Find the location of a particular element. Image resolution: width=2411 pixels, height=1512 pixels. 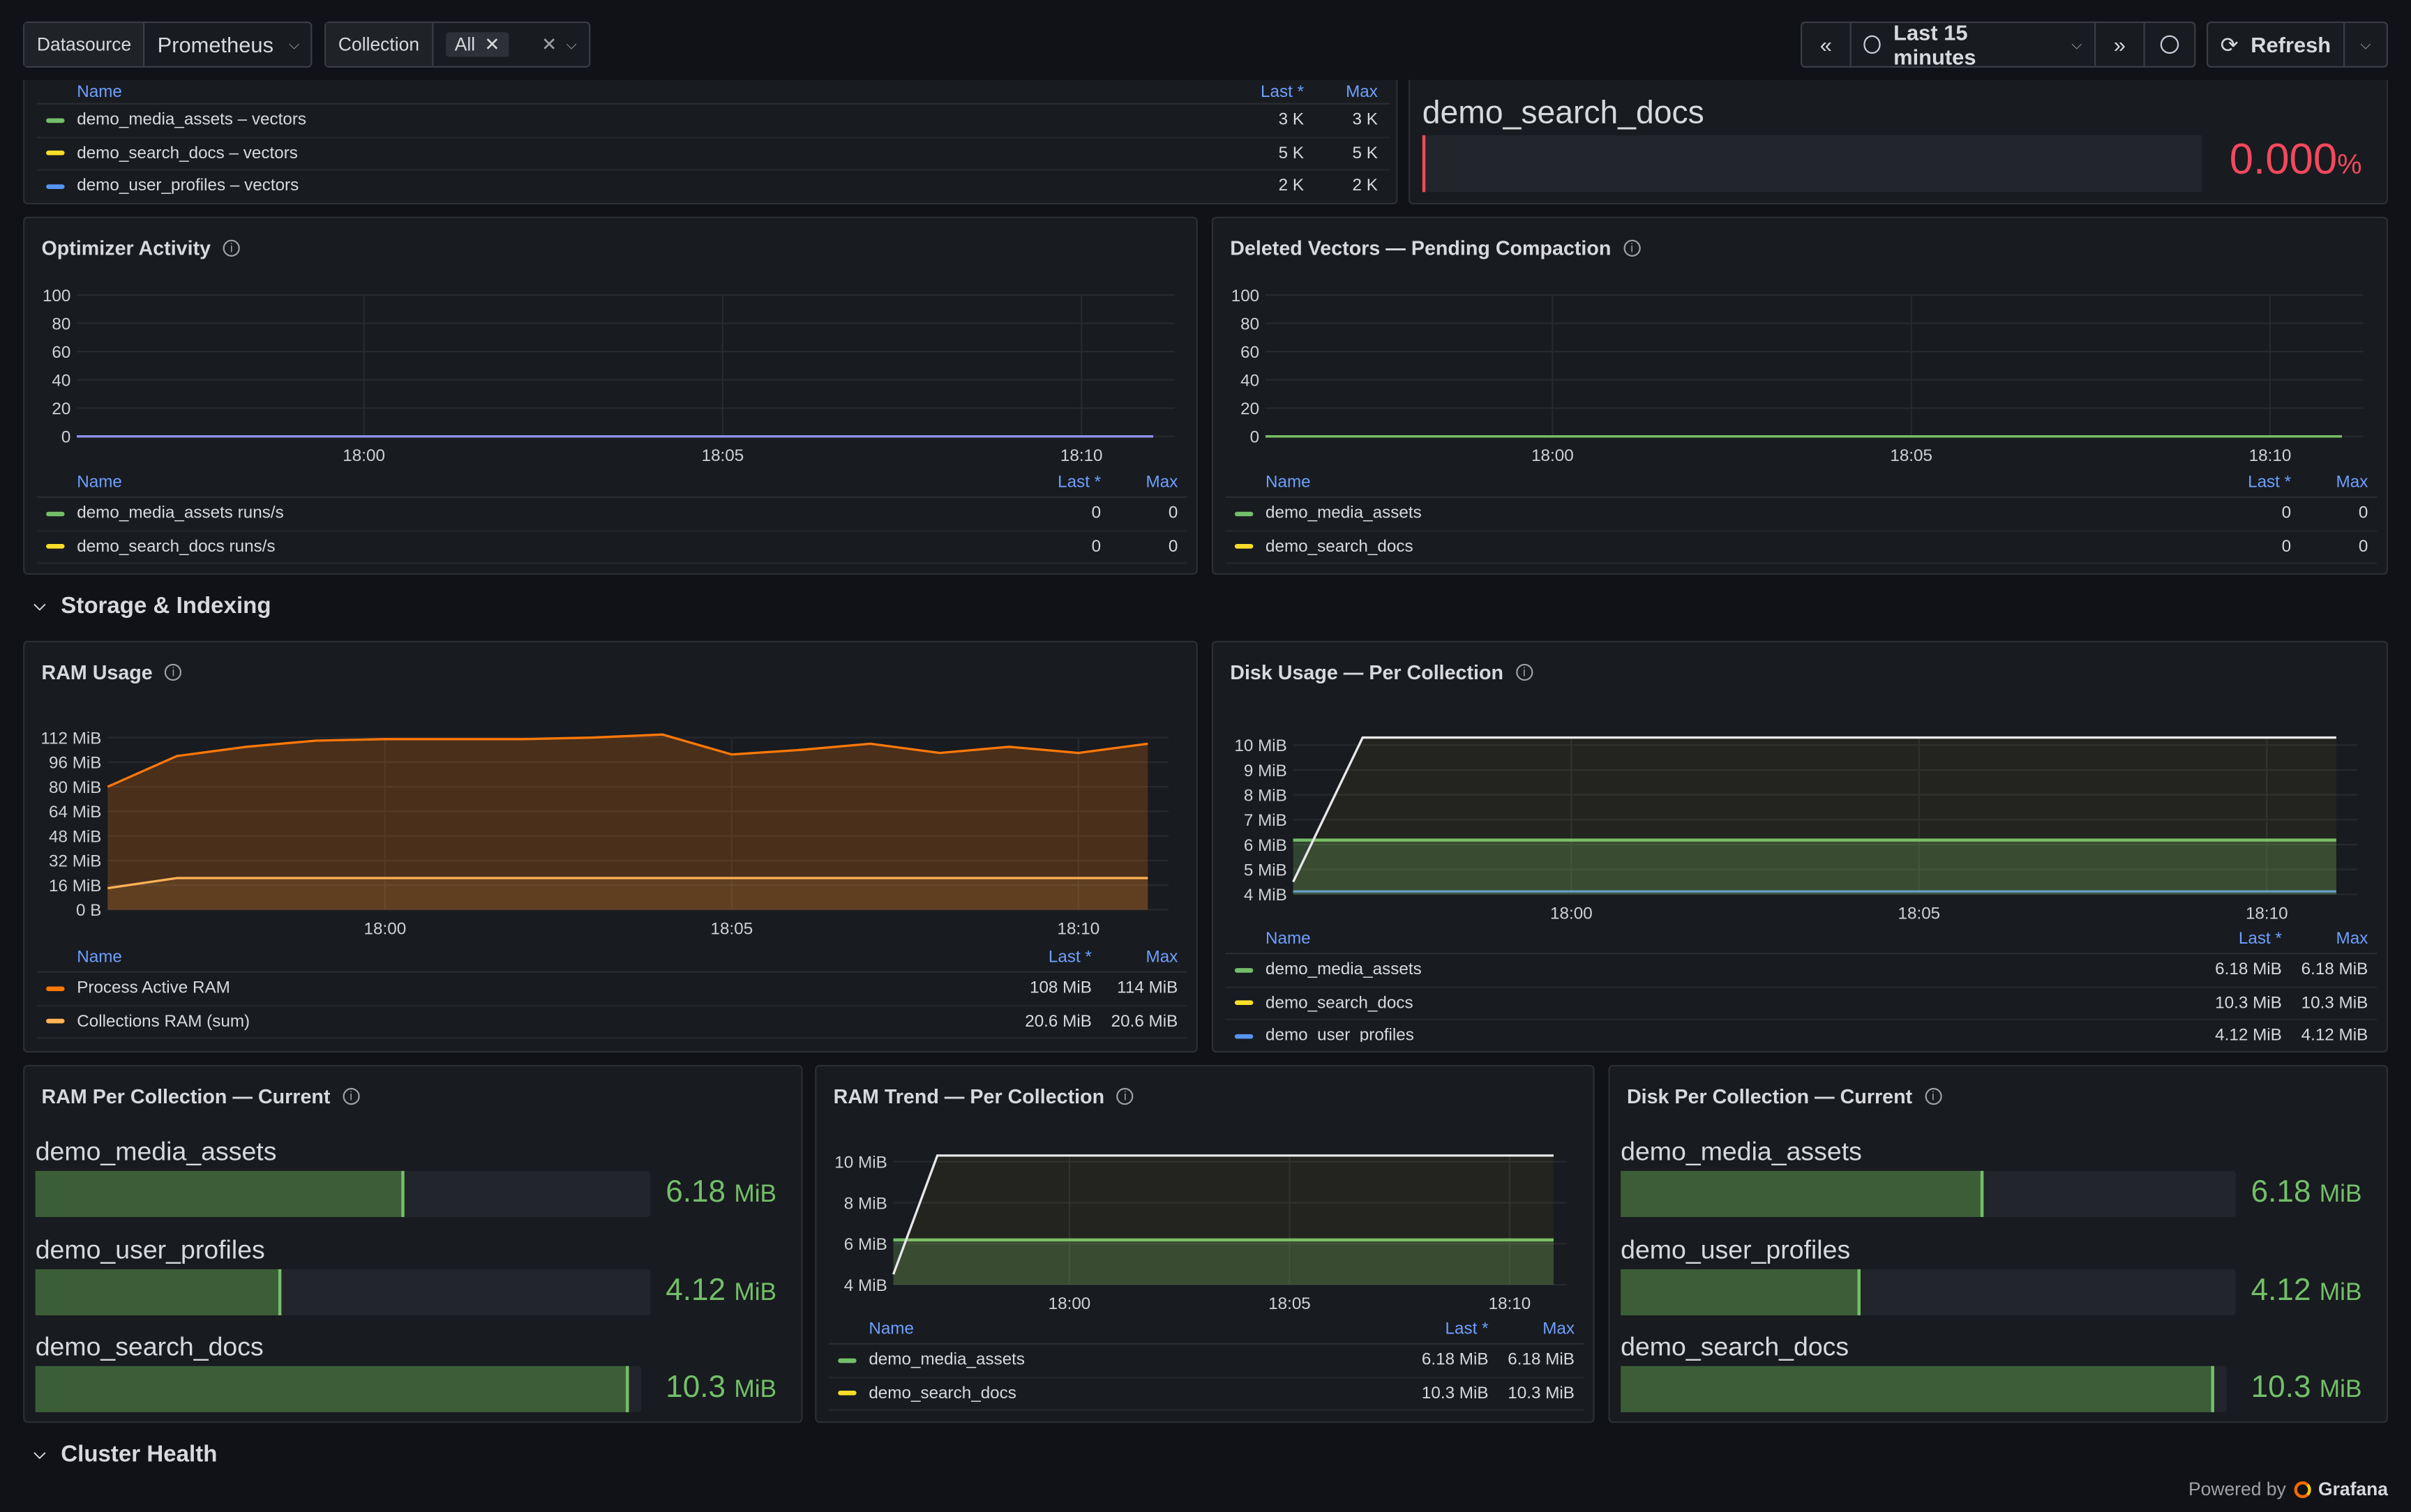

legend-series-name: demo_search_docs runs/s is located at coordinates (176, 547).